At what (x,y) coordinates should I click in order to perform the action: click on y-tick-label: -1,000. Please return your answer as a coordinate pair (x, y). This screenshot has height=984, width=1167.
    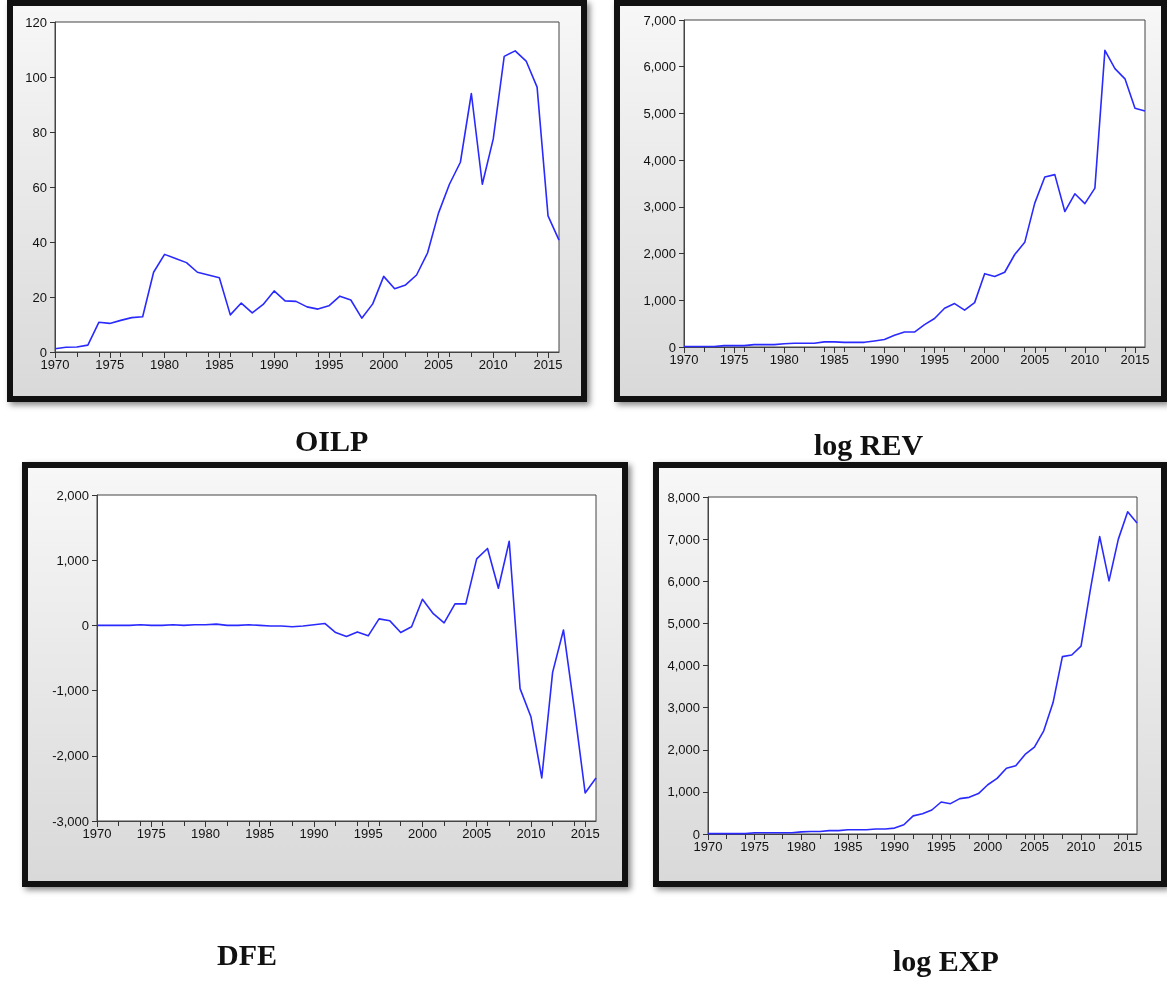
    Looking at the image, I should click on (70, 691).